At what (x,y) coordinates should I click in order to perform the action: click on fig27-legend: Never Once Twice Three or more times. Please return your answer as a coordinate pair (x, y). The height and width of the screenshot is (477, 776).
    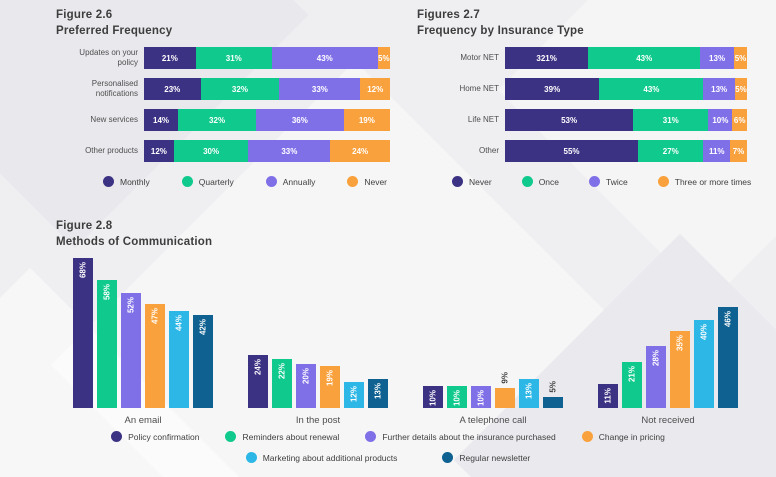
    Looking at the image, I should click on (601, 181).